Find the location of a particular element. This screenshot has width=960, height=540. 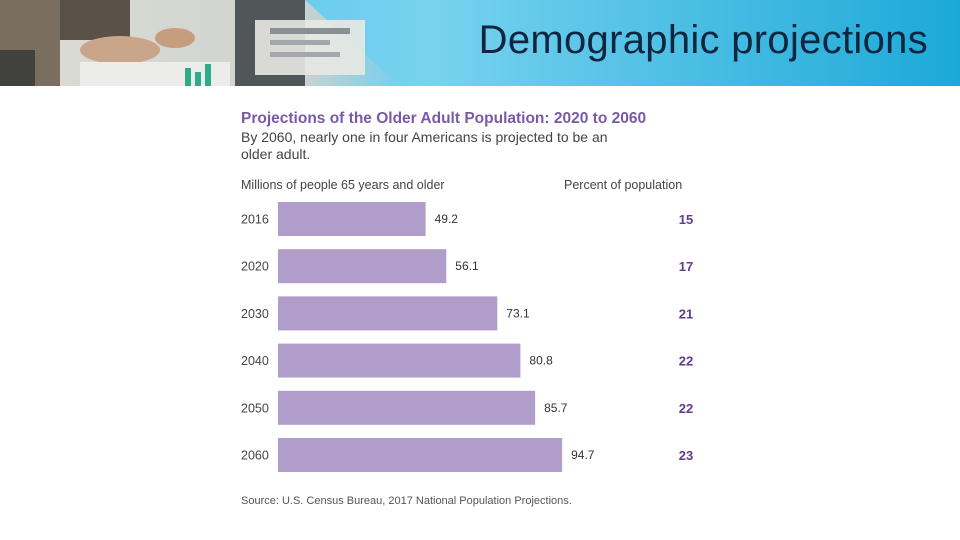

bar-2020 is located at coordinates (362, 266).